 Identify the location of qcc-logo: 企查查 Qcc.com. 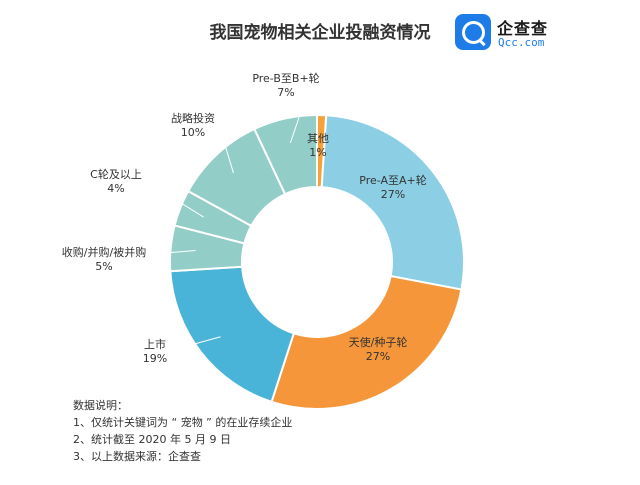
(515, 34).